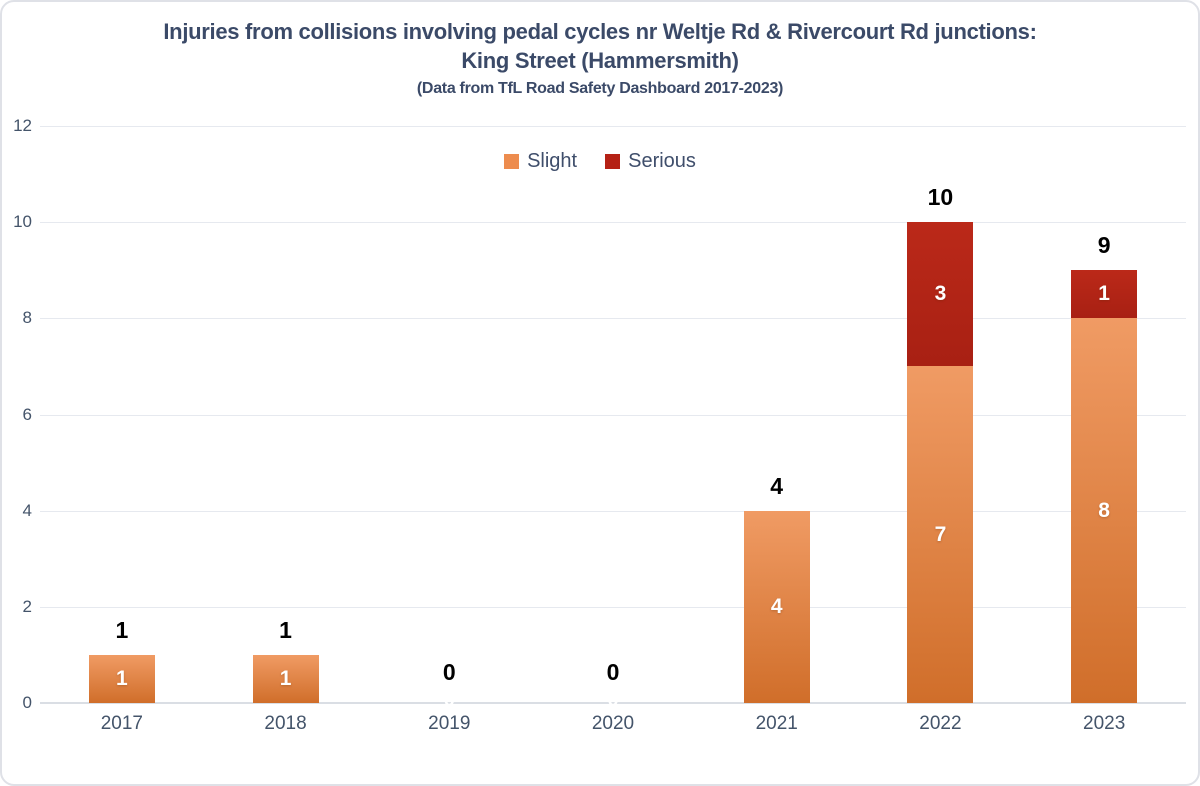 The width and height of the screenshot is (1200, 786). Describe the element at coordinates (613, 511) in the screenshot. I see `gridline-y4` at that location.